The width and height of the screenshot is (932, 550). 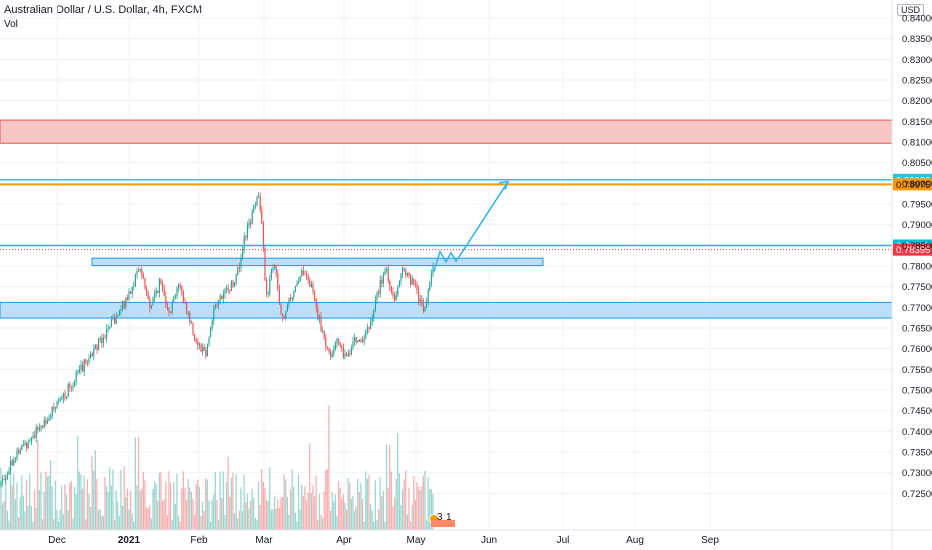 What do you see at coordinates (471, 226) in the screenshot?
I see `projection-path` at bounding box center [471, 226].